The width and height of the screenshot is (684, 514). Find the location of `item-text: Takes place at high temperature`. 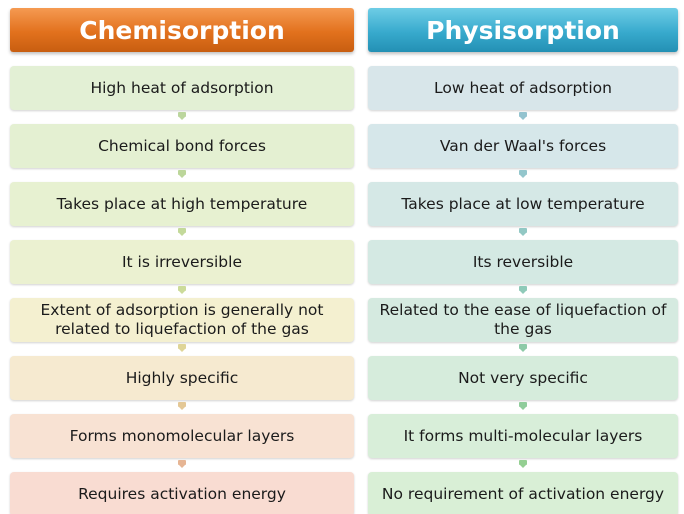

item-text: Takes place at high temperature is located at coordinates (182, 203).